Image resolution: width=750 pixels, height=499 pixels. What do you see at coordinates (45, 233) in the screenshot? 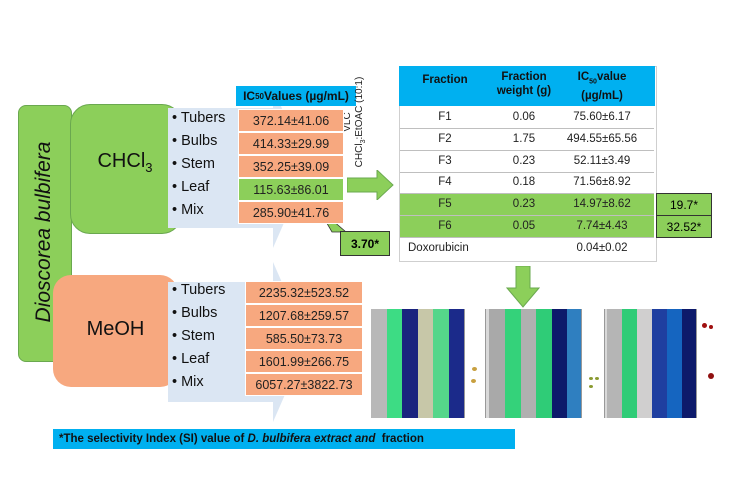
I see `species-box` at bounding box center [45, 233].